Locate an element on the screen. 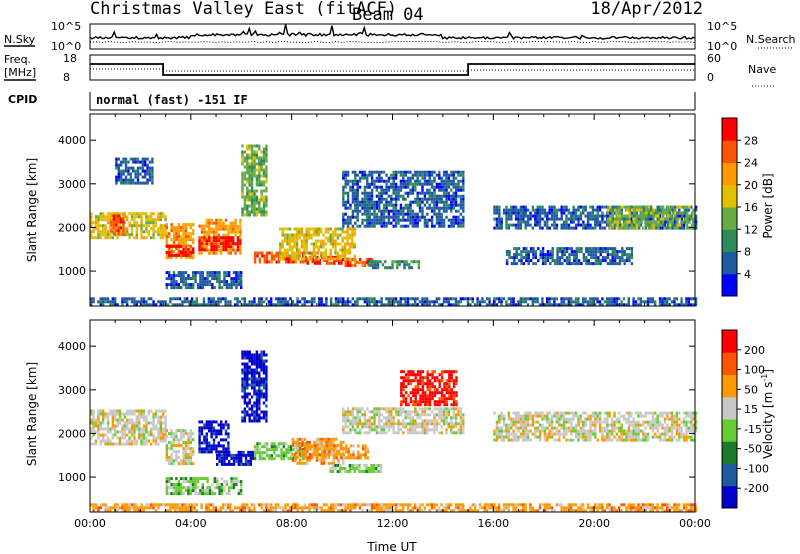 This screenshot has height=554, width=800. nsky-trace is located at coordinates (392, 32).